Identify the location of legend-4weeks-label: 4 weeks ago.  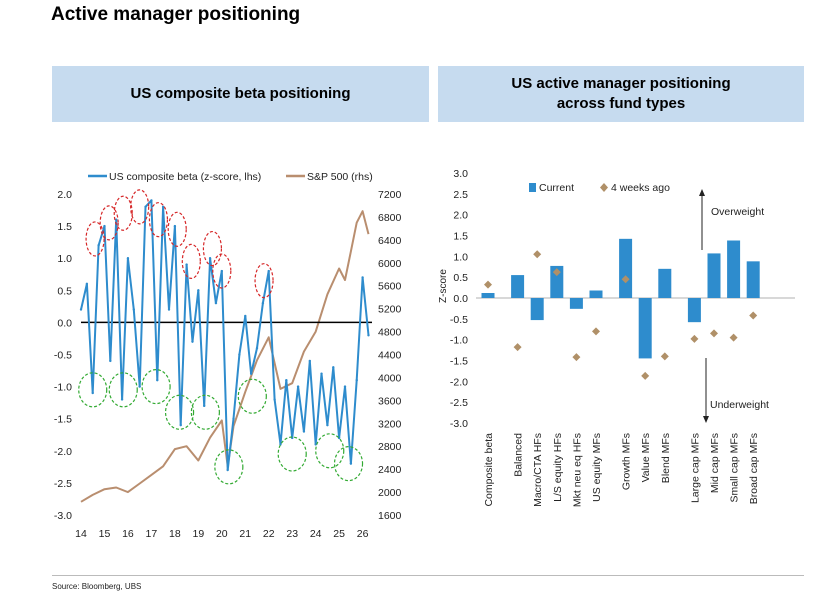
(640, 188).